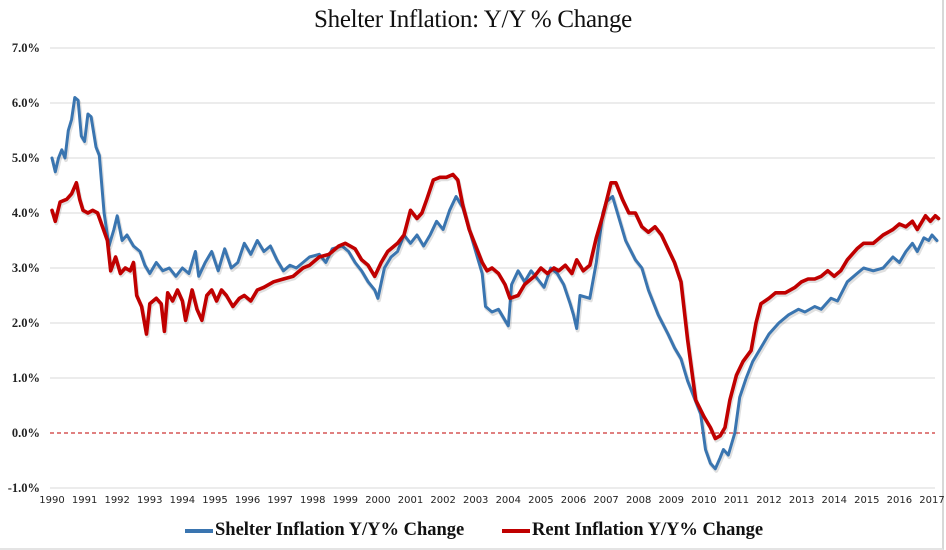 This screenshot has width=946, height=550. I want to click on y-tick-label: -1.0%, so click(24, 488).